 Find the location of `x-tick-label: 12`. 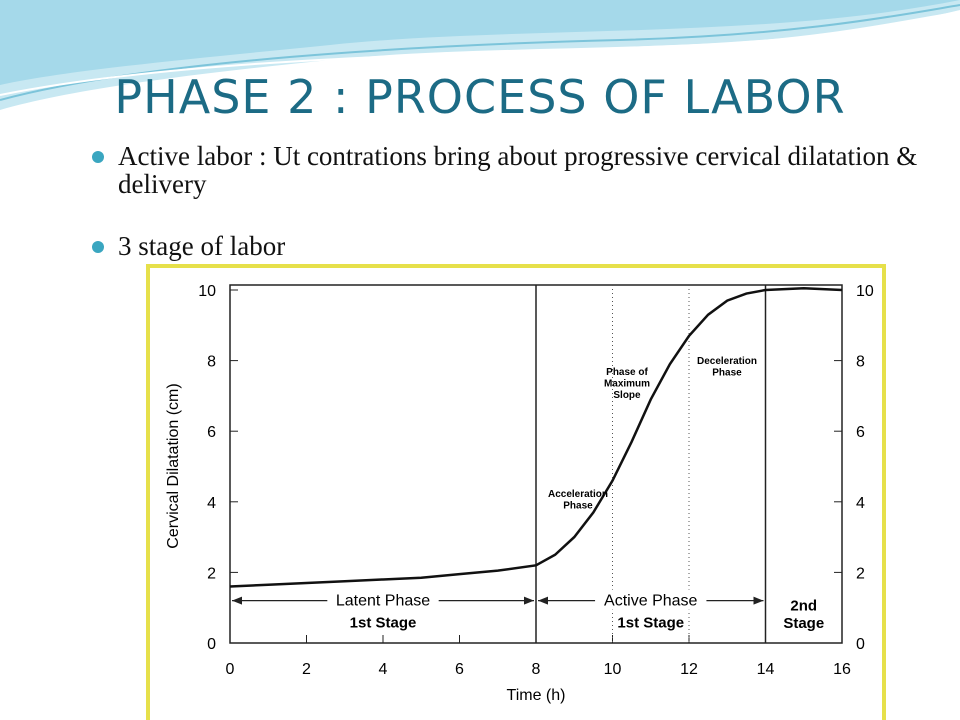

x-tick-label: 12 is located at coordinates (689, 669).